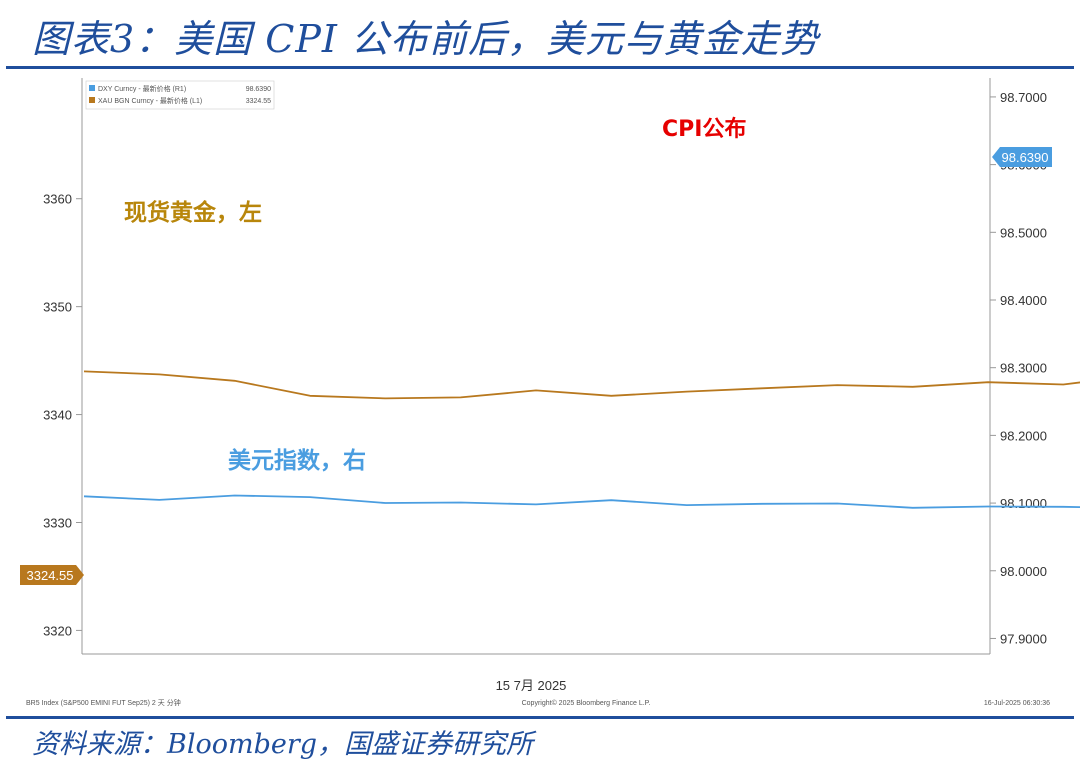 The height and width of the screenshot is (762, 1080). I want to click on dxy-series-line, so click(581, 501).